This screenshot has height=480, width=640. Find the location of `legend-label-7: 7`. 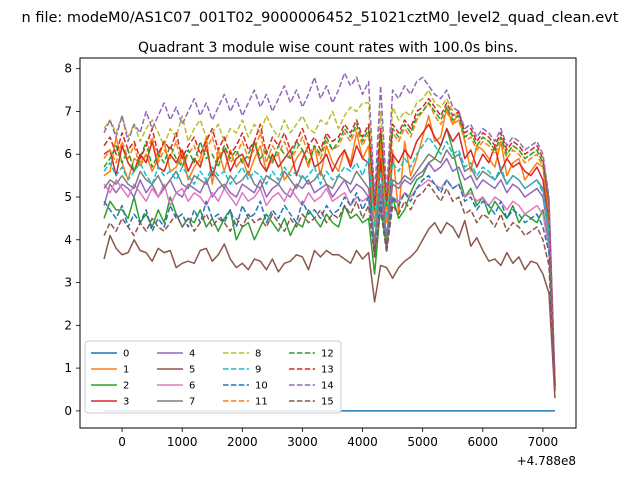

legend-label-7: 7 is located at coordinates (192, 402).